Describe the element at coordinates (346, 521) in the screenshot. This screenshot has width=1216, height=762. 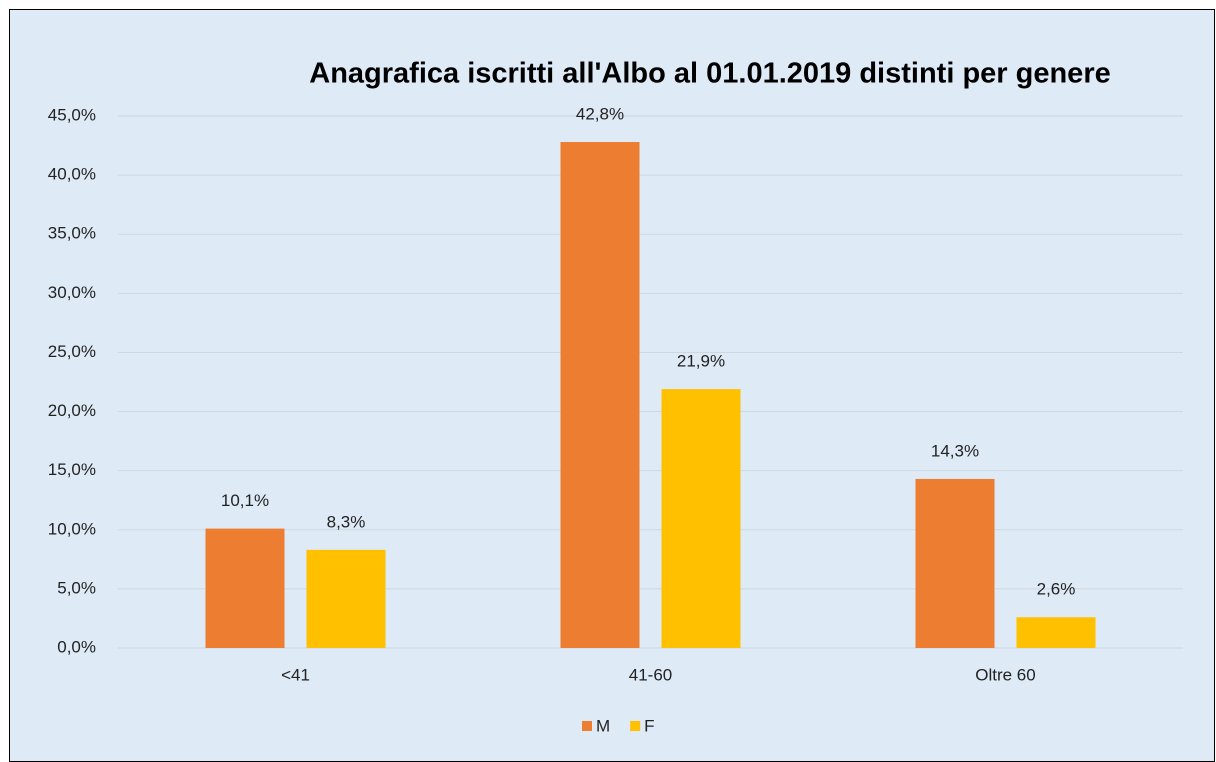
I see `data-label: 8,3%` at that location.